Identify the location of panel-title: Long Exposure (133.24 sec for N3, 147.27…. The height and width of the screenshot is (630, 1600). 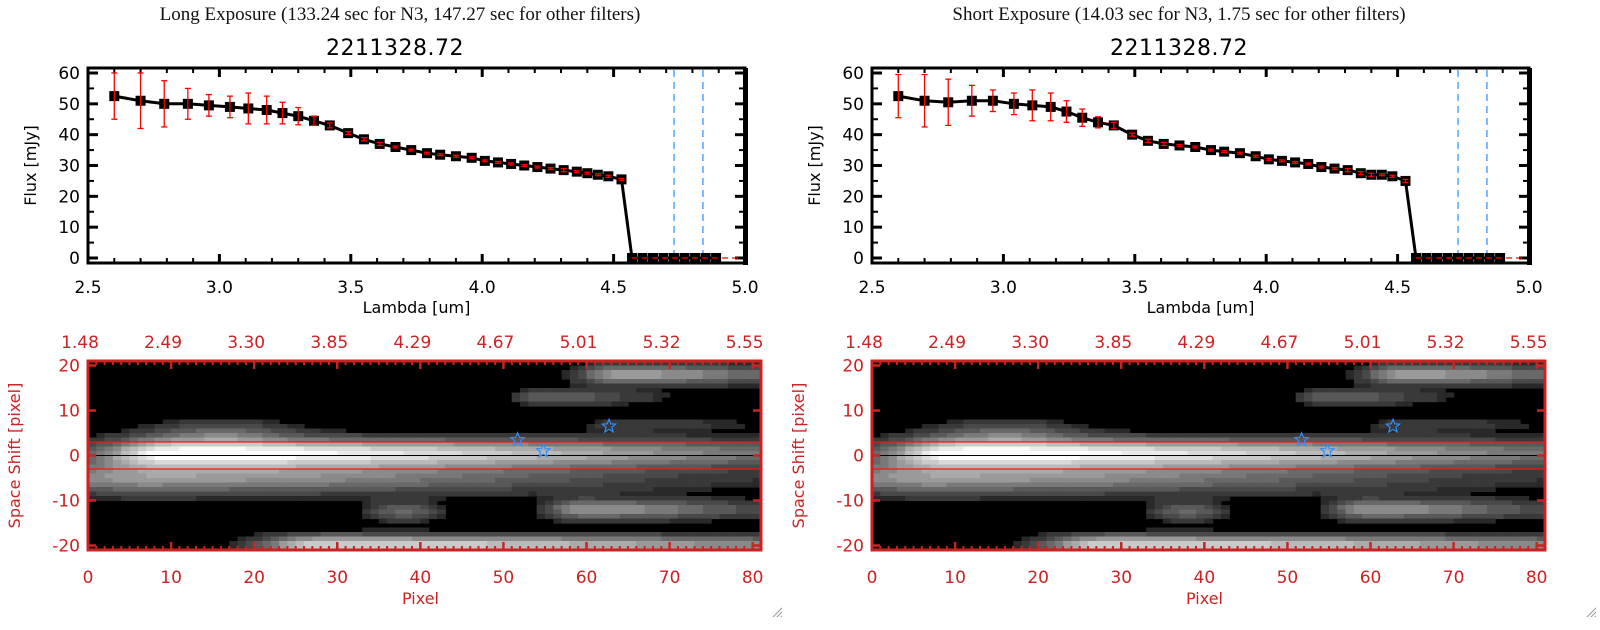
(400, 14).